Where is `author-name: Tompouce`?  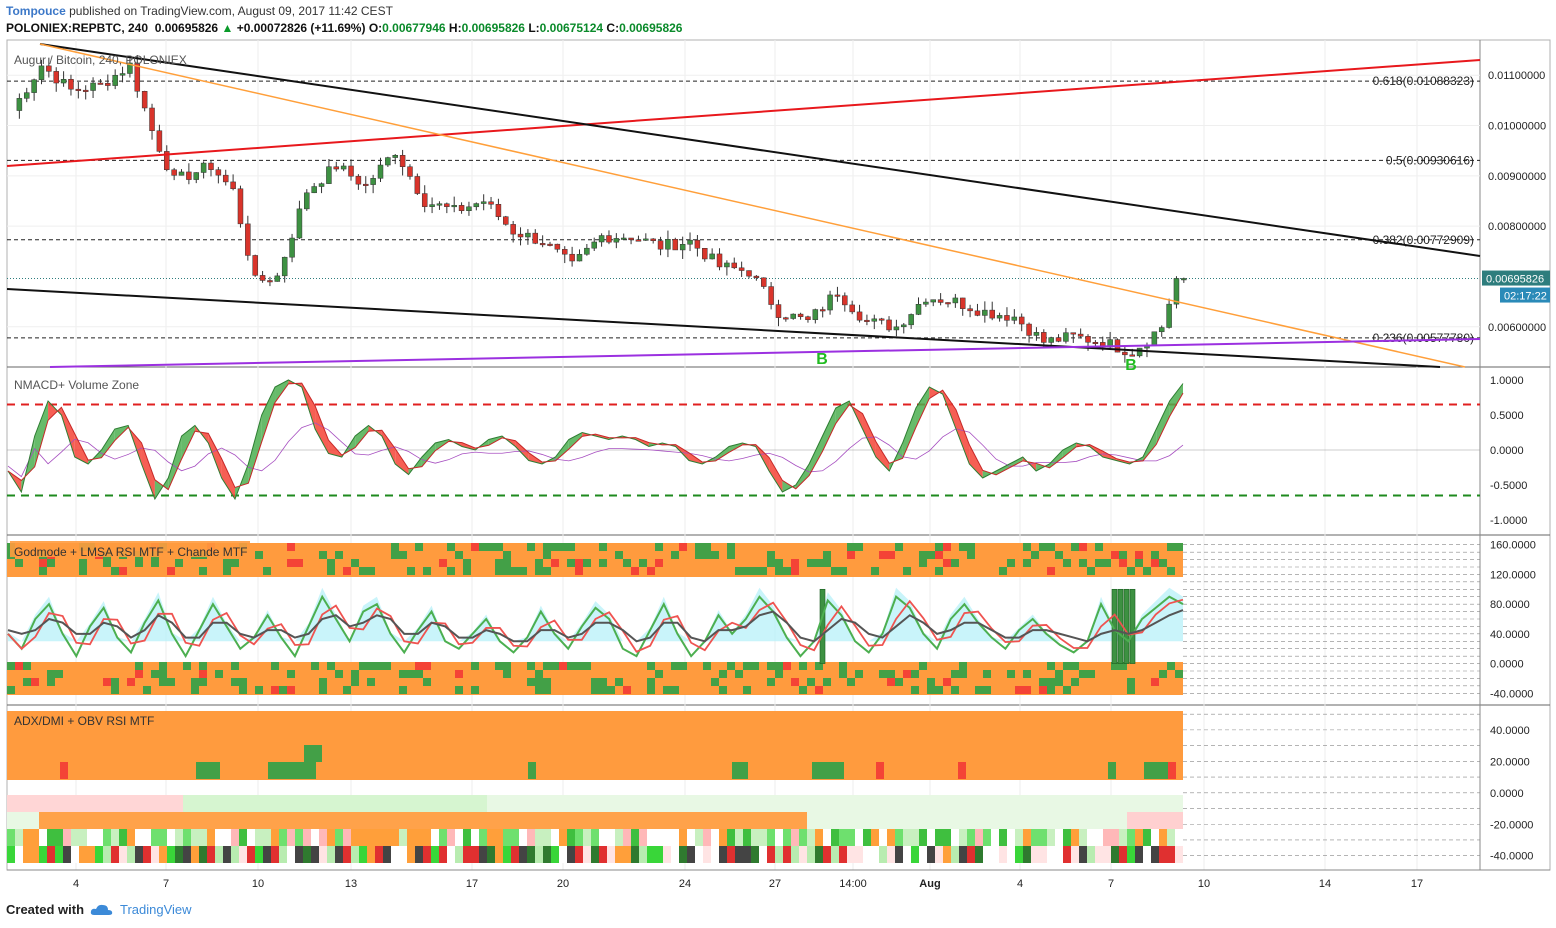 author-name: Tompouce is located at coordinates (36, 11).